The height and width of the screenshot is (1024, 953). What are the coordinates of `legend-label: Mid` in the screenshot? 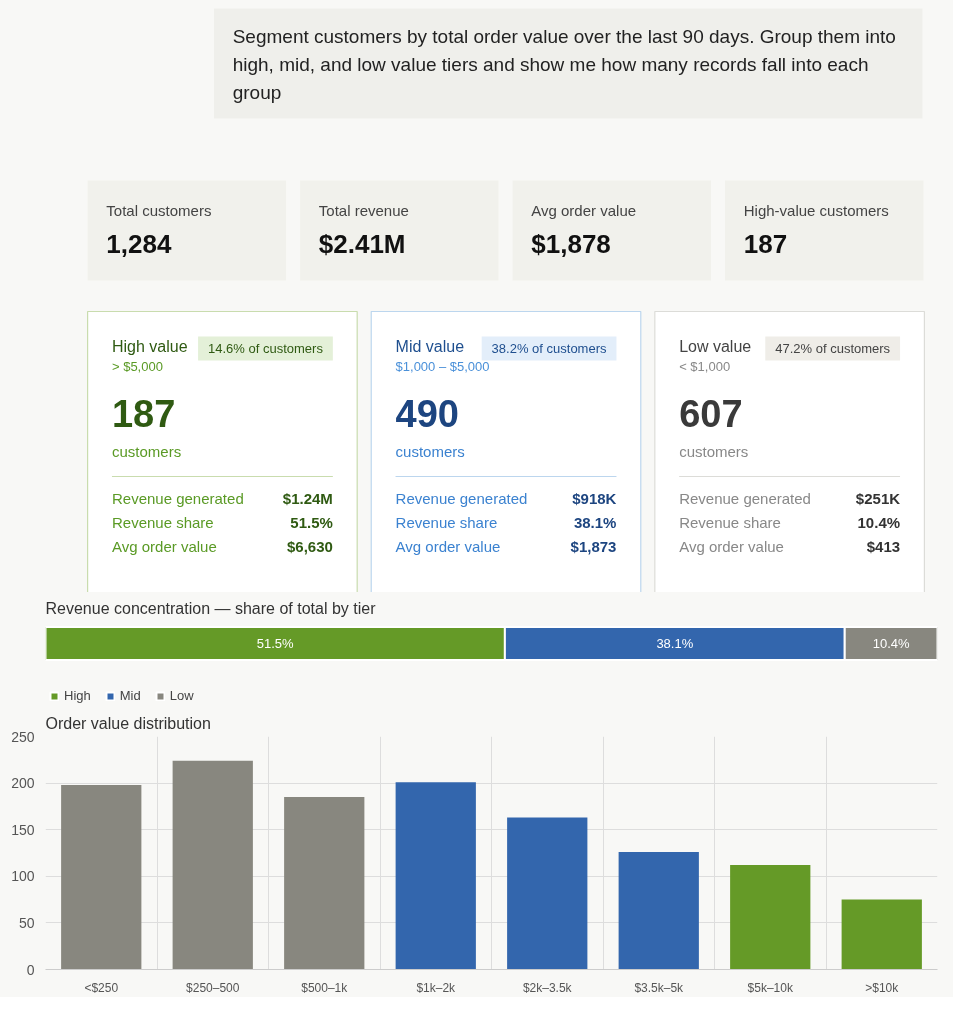 It's located at (130, 695).